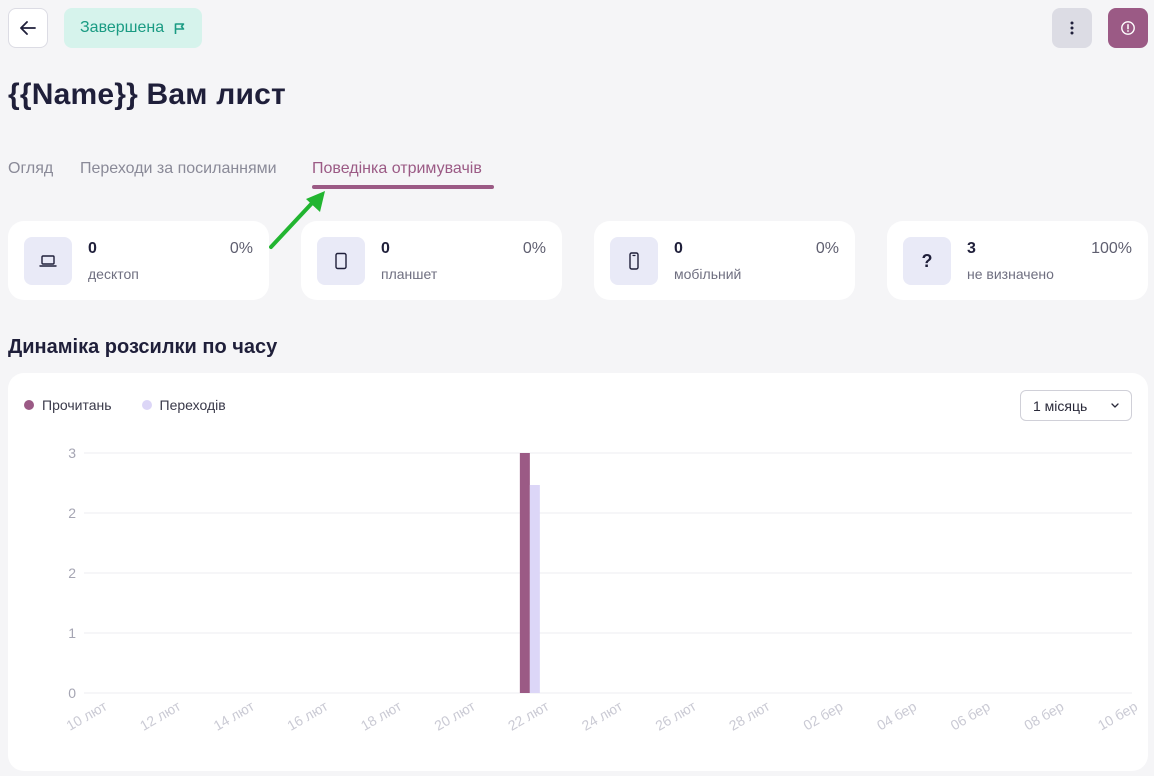 The width and height of the screenshot is (1154, 776). Describe the element at coordinates (307, 715) in the screenshot. I see `x-tick-label: 16 лют` at that location.